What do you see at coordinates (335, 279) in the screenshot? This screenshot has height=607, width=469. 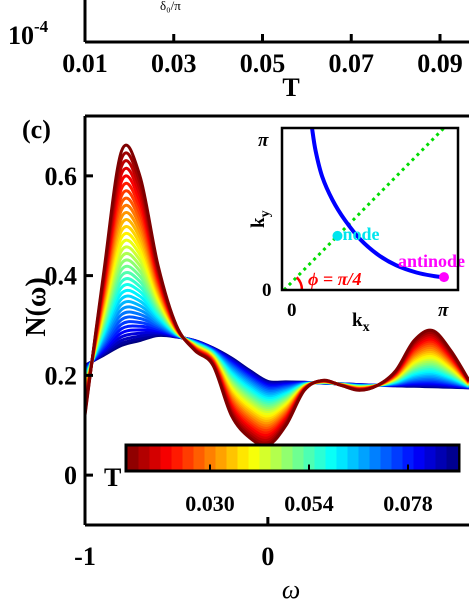 I see `inset-angle-label: ϕ = π/4` at bounding box center [335, 279].